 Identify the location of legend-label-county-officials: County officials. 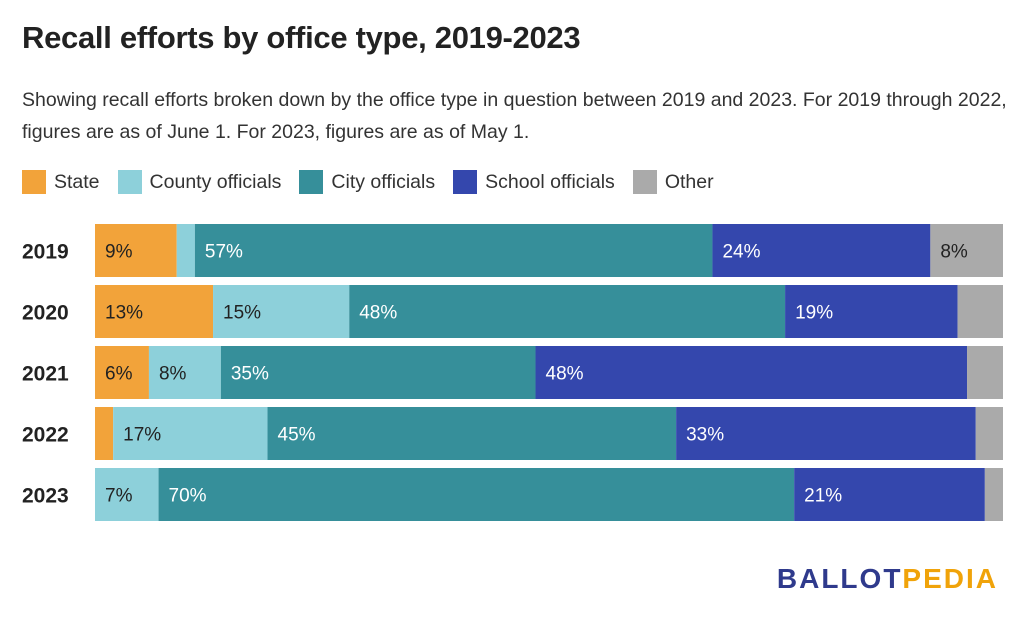
(215, 181).